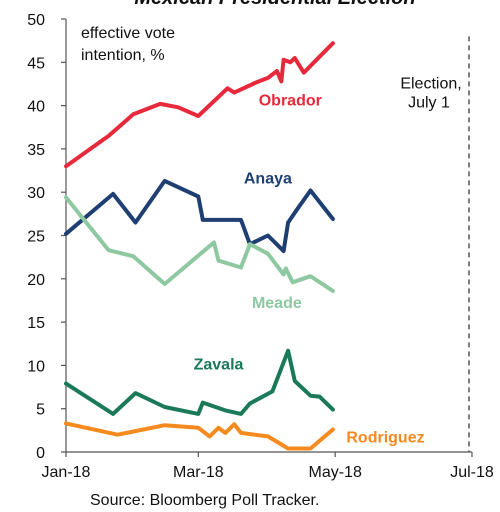 The width and height of the screenshot is (500, 512). What do you see at coordinates (199, 382) in the screenshot?
I see `series-line-zavala` at bounding box center [199, 382].